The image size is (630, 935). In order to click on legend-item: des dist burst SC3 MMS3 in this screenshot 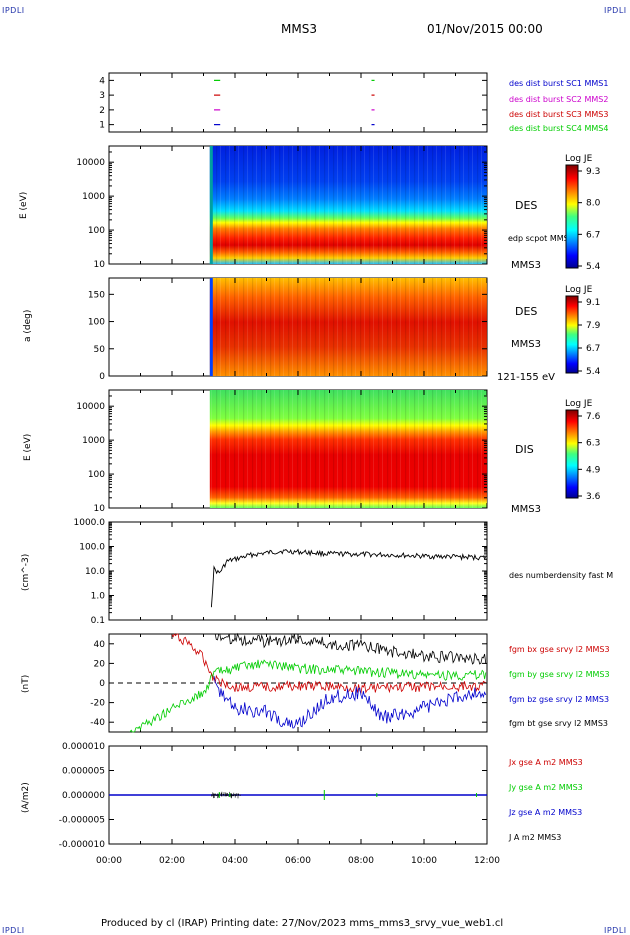, I will do `click(558, 114)`.